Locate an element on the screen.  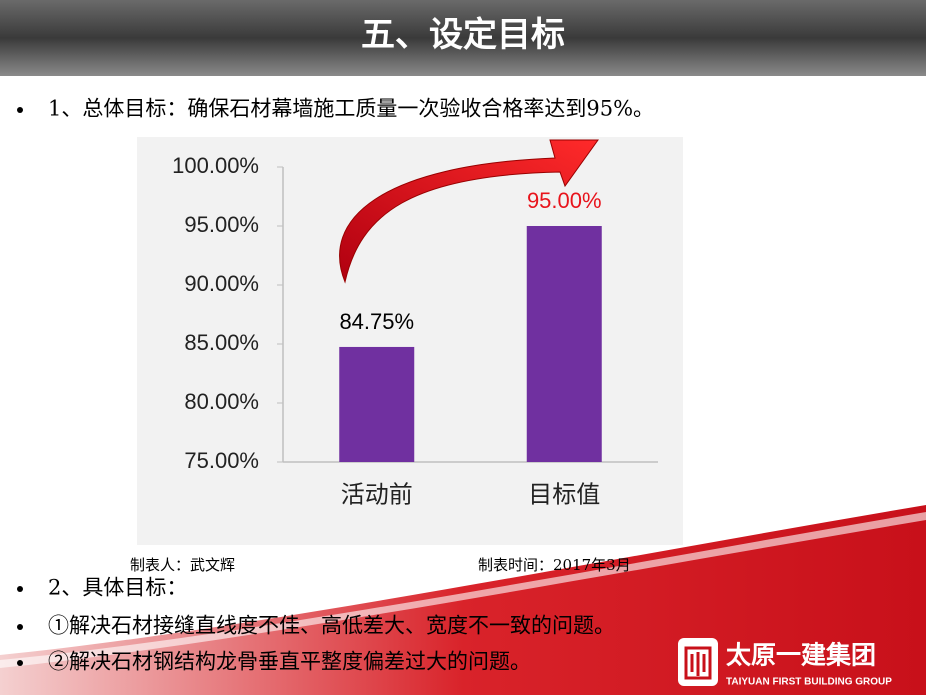
x-tick-label: 目标值 is located at coordinates (564, 494).